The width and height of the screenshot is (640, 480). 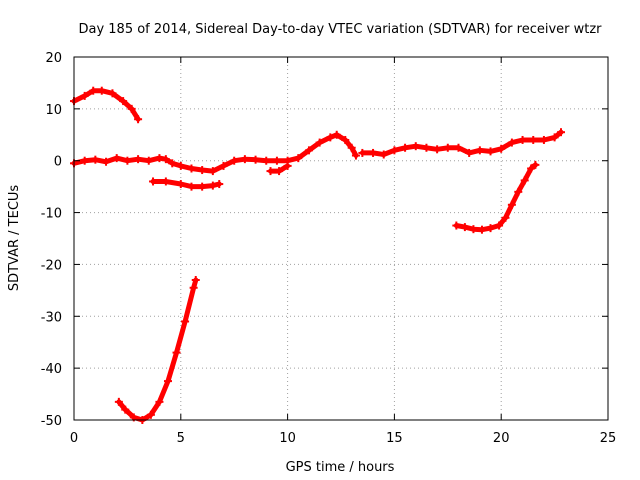 What do you see at coordinates (343, 438) in the screenshot?
I see `x-tick-labels: 0 5 10 15 20 25` at bounding box center [343, 438].